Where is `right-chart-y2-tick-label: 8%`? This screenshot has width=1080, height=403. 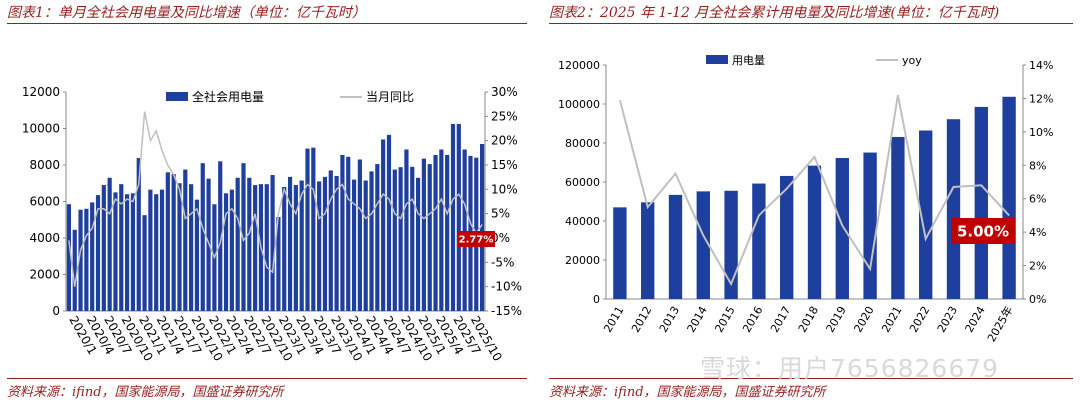 right-chart-y2-tick-label: 8% is located at coordinates (1037, 165).